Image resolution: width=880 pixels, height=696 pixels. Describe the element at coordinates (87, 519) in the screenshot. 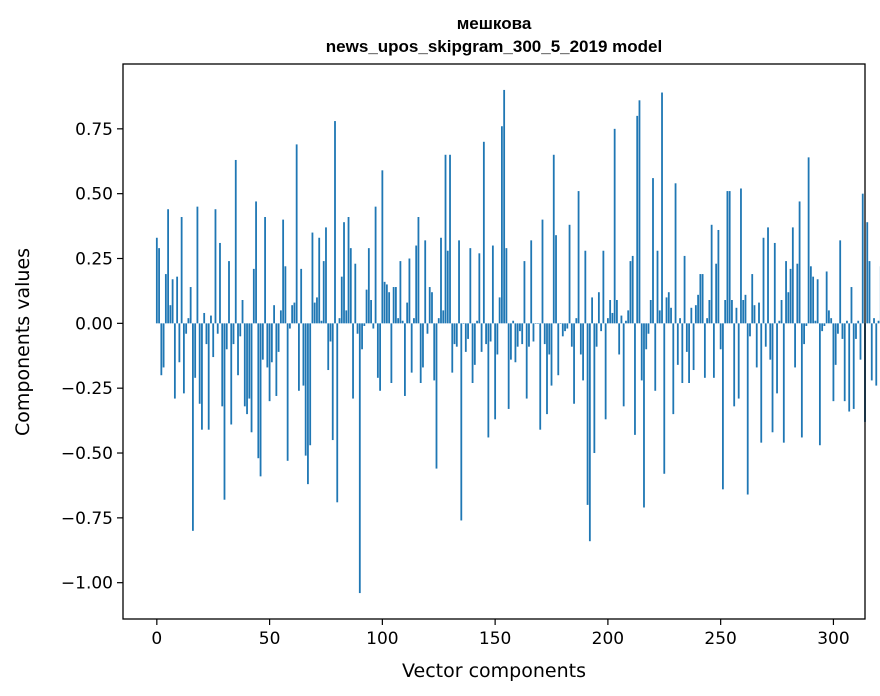

I see `y-tick-label: −0.75` at that location.